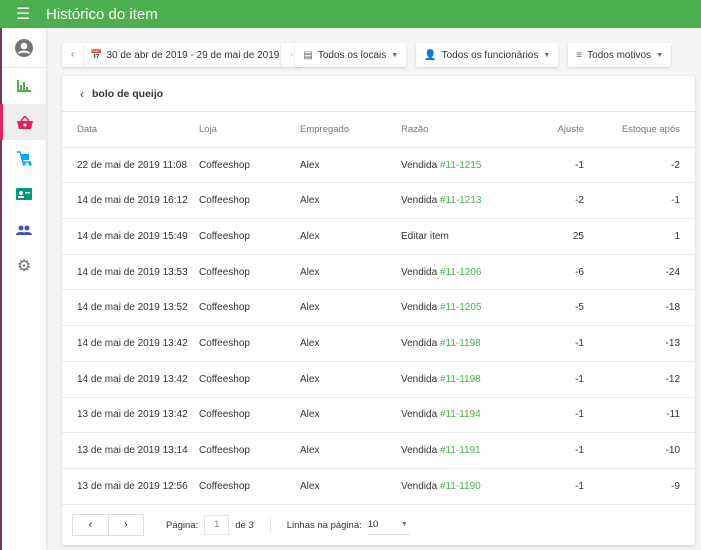  Describe the element at coordinates (270, 525) in the screenshot. I see `divider` at that location.